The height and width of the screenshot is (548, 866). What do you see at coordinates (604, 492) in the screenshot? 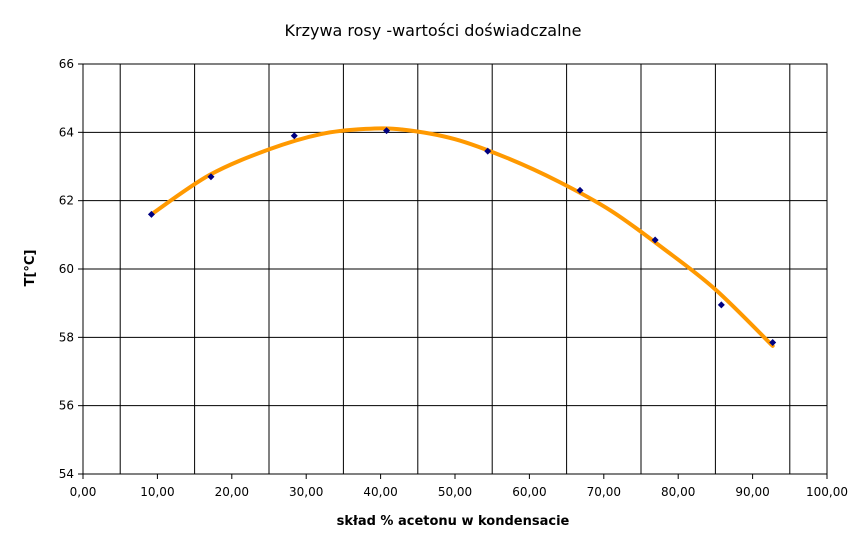
I see `x-tick-label: 70,00` at bounding box center [604, 492].